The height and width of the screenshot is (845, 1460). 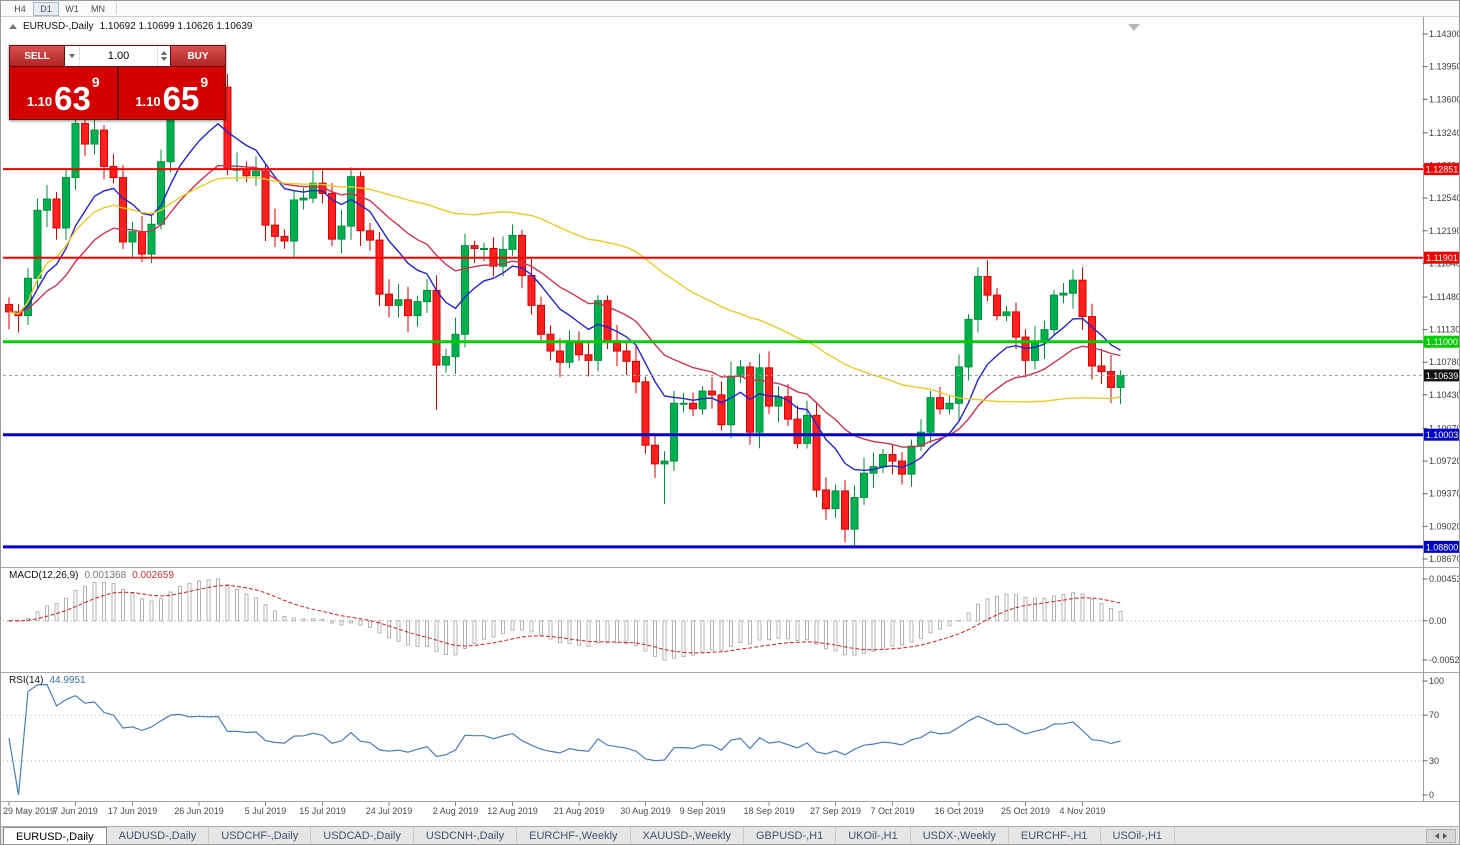 What do you see at coordinates (1138, 835) in the screenshot?
I see `chart-tab-usoil-h1: USOil-,H1` at bounding box center [1138, 835].